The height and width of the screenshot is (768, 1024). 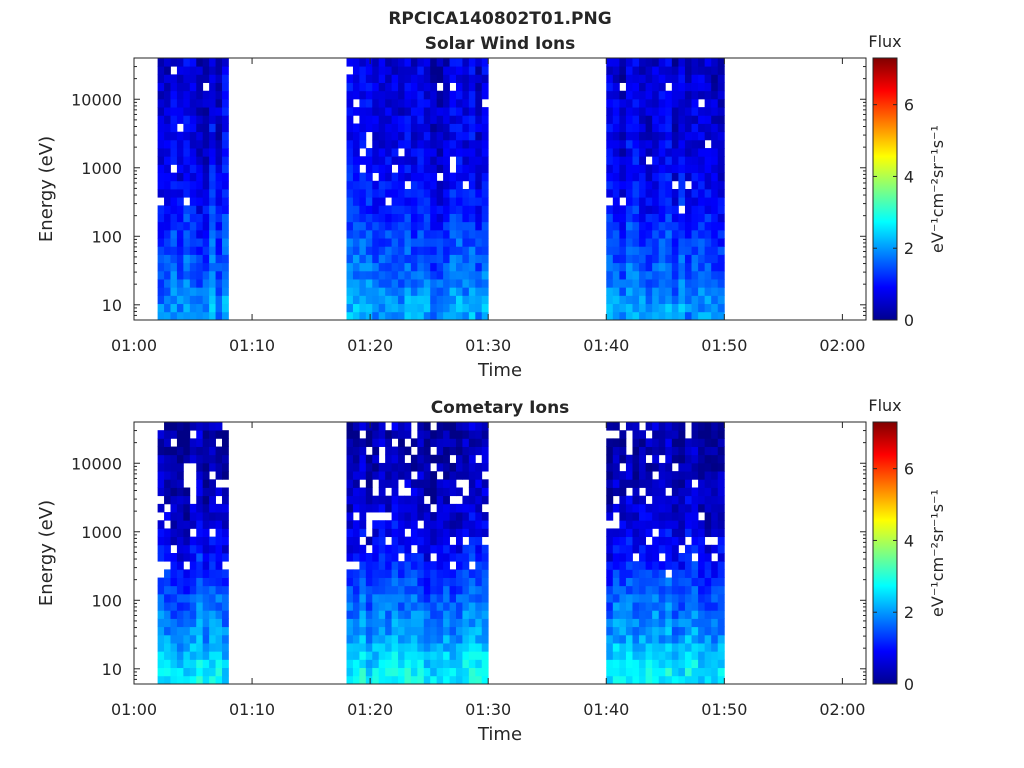 I want to click on y-tick-label: 1000, so click(x=101, y=168).